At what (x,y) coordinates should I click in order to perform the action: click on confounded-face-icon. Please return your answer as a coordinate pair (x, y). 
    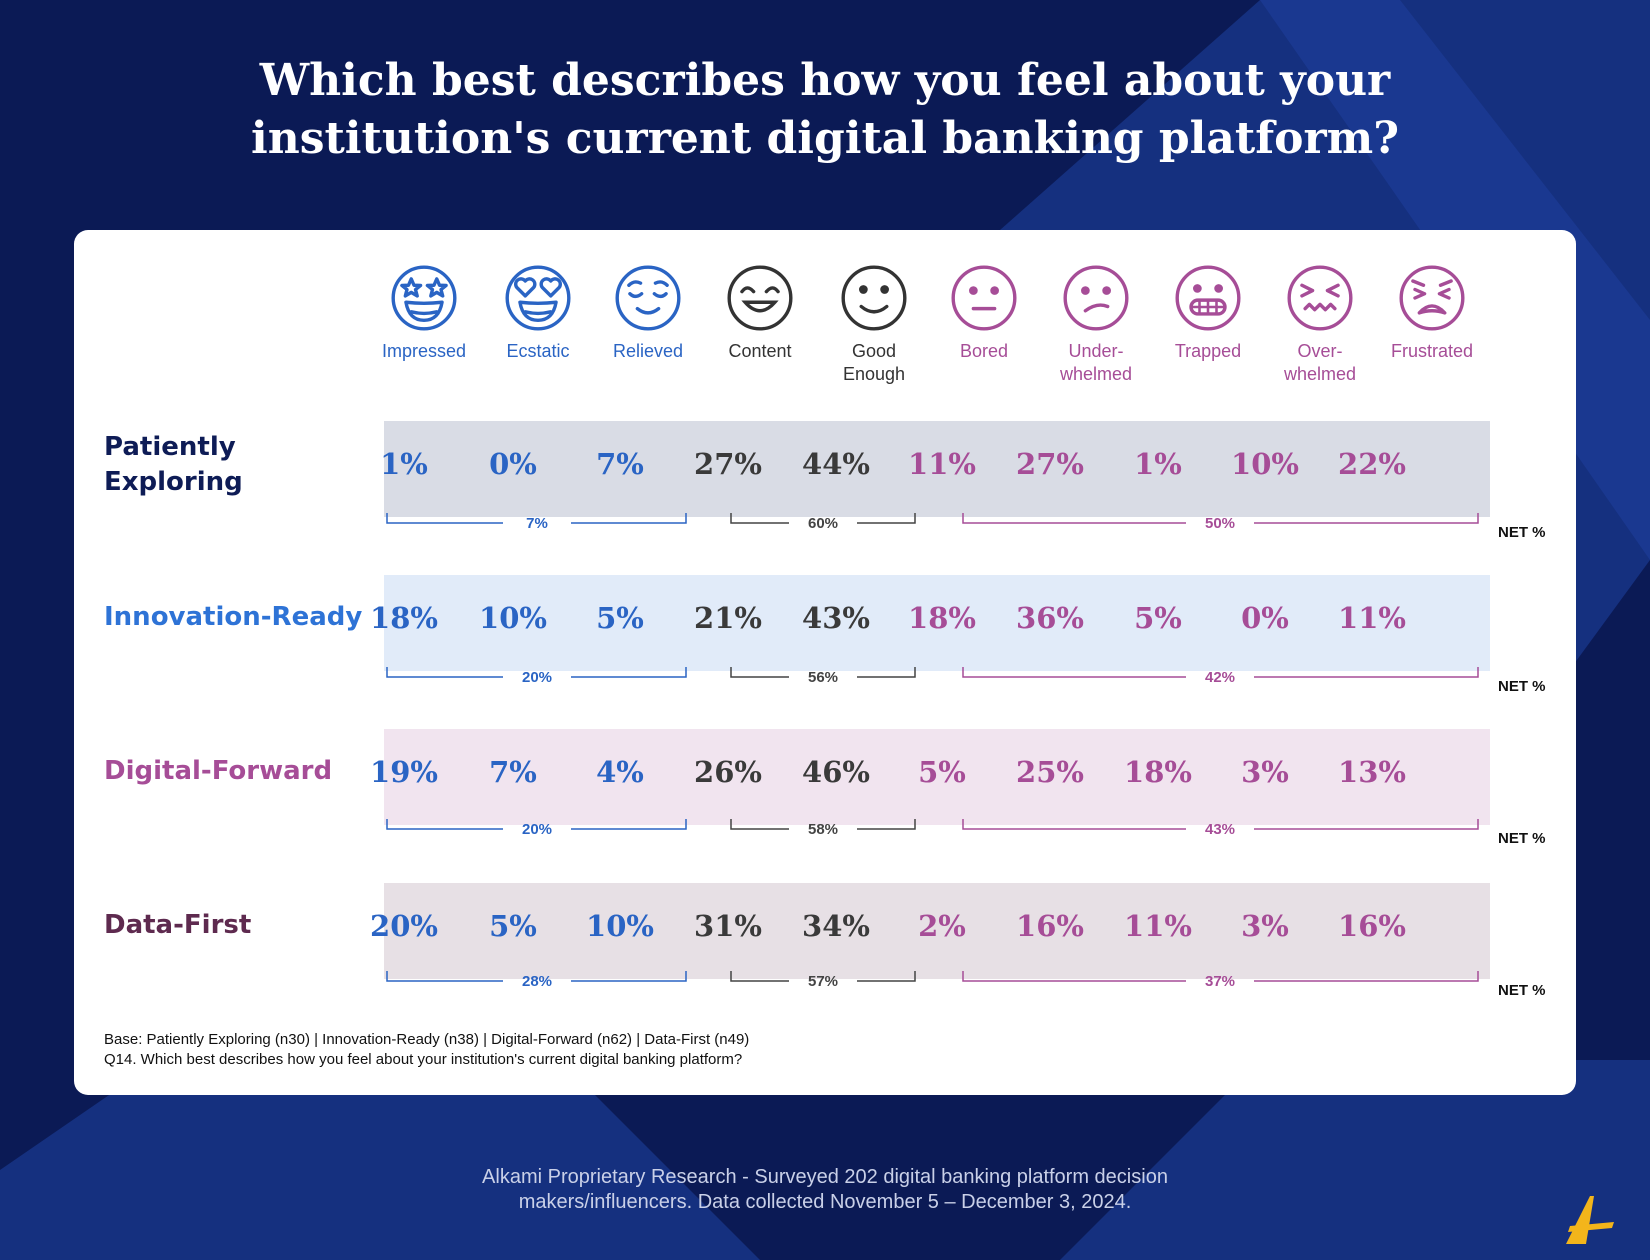
    Looking at the image, I should click on (1320, 298).